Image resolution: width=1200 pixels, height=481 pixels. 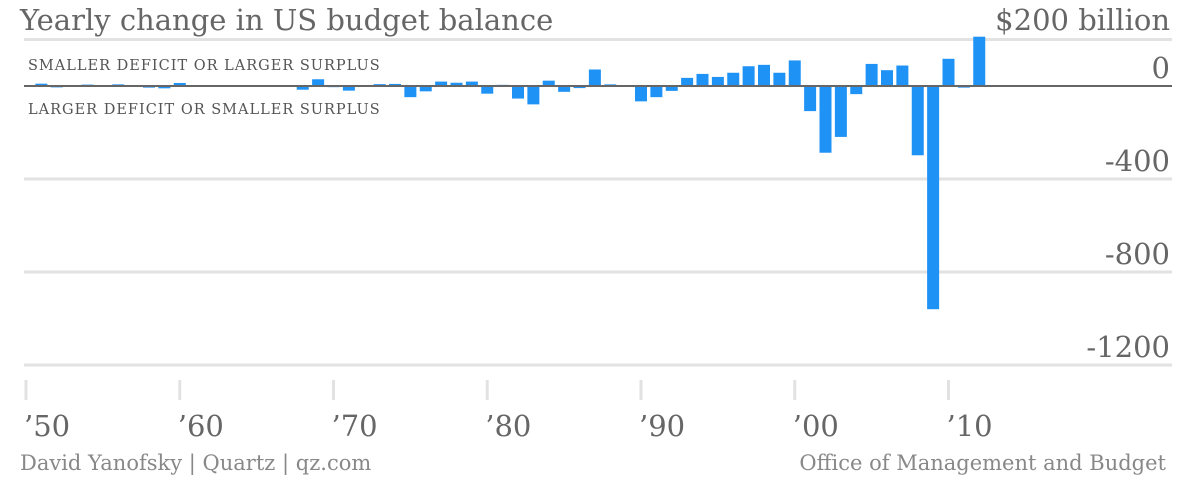 What do you see at coordinates (1137, 254) in the screenshot?
I see `y-tick-label: -800` at bounding box center [1137, 254].